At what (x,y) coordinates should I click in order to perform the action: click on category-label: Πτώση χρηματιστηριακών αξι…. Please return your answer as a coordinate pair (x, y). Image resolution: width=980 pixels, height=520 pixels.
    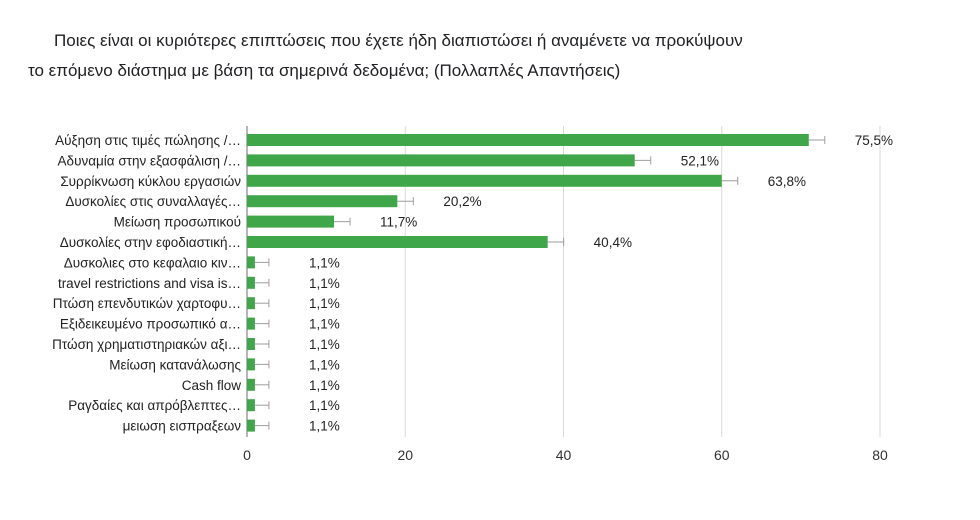
    Looking at the image, I should click on (146, 344).